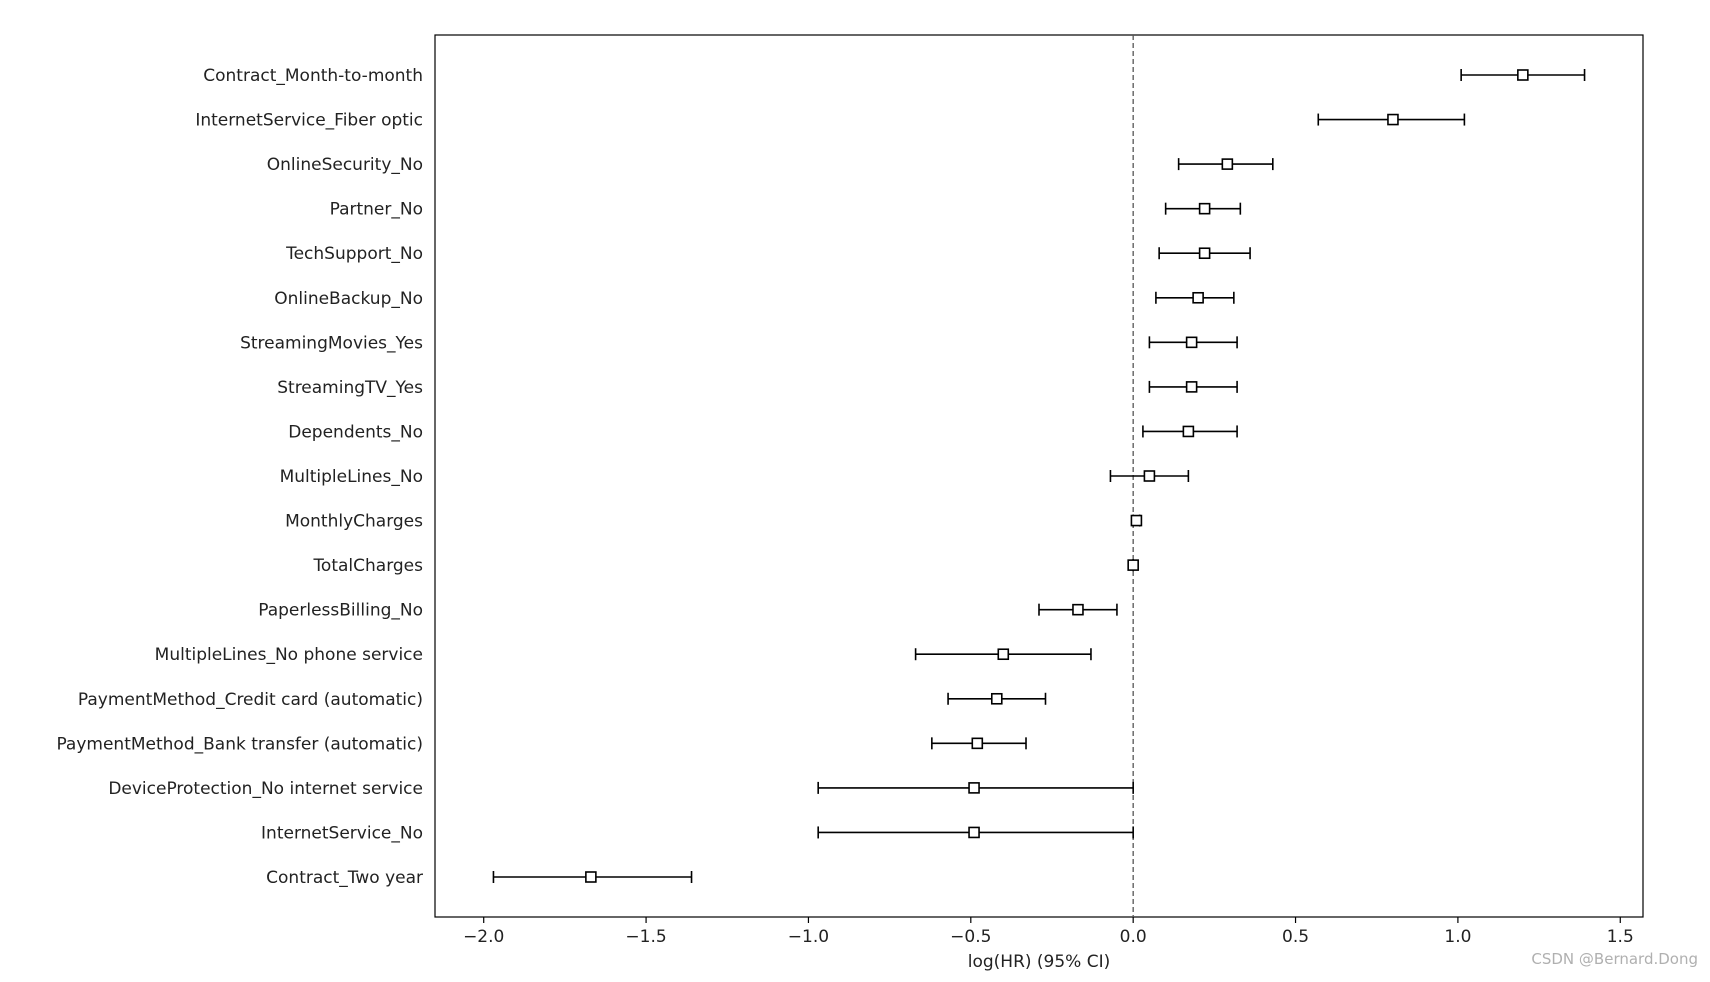 The height and width of the screenshot is (982, 1710). I want to click on forest-row: Contract_Two year, so click(479, 878).